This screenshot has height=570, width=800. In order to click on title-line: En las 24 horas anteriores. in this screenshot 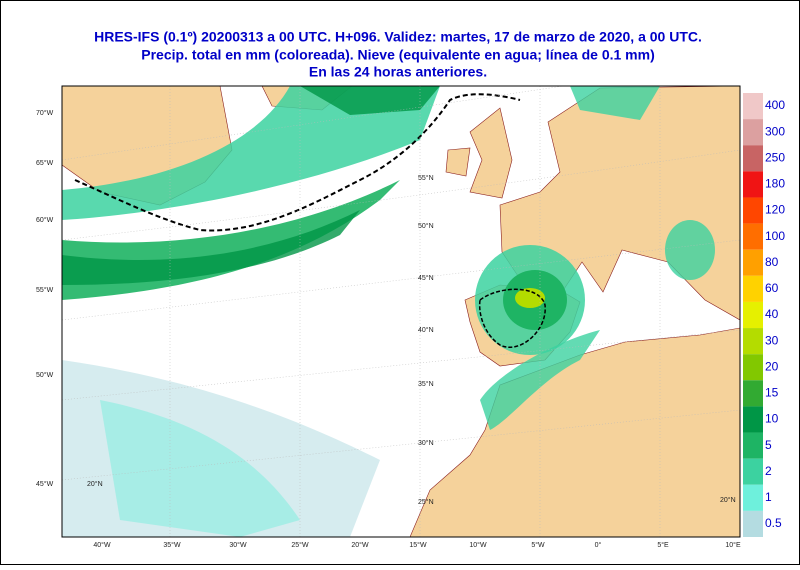, I will do `click(398, 72)`.